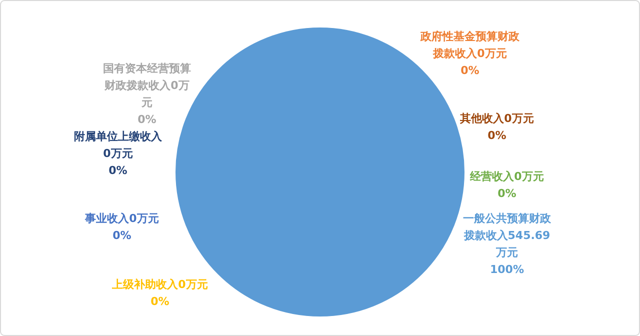  I want to click on category-label: 政府性基金预算财政拨款收入0万元, so click(470, 45).